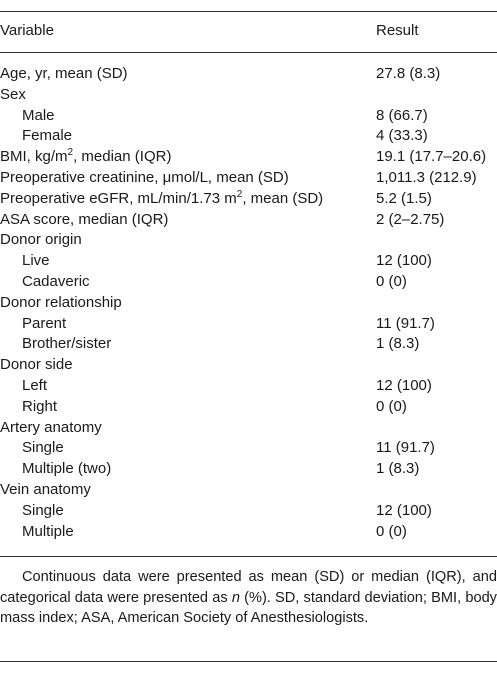 This screenshot has width=497, height=681. I want to click on row-label: Age, yr, mean (SD), so click(64, 73).